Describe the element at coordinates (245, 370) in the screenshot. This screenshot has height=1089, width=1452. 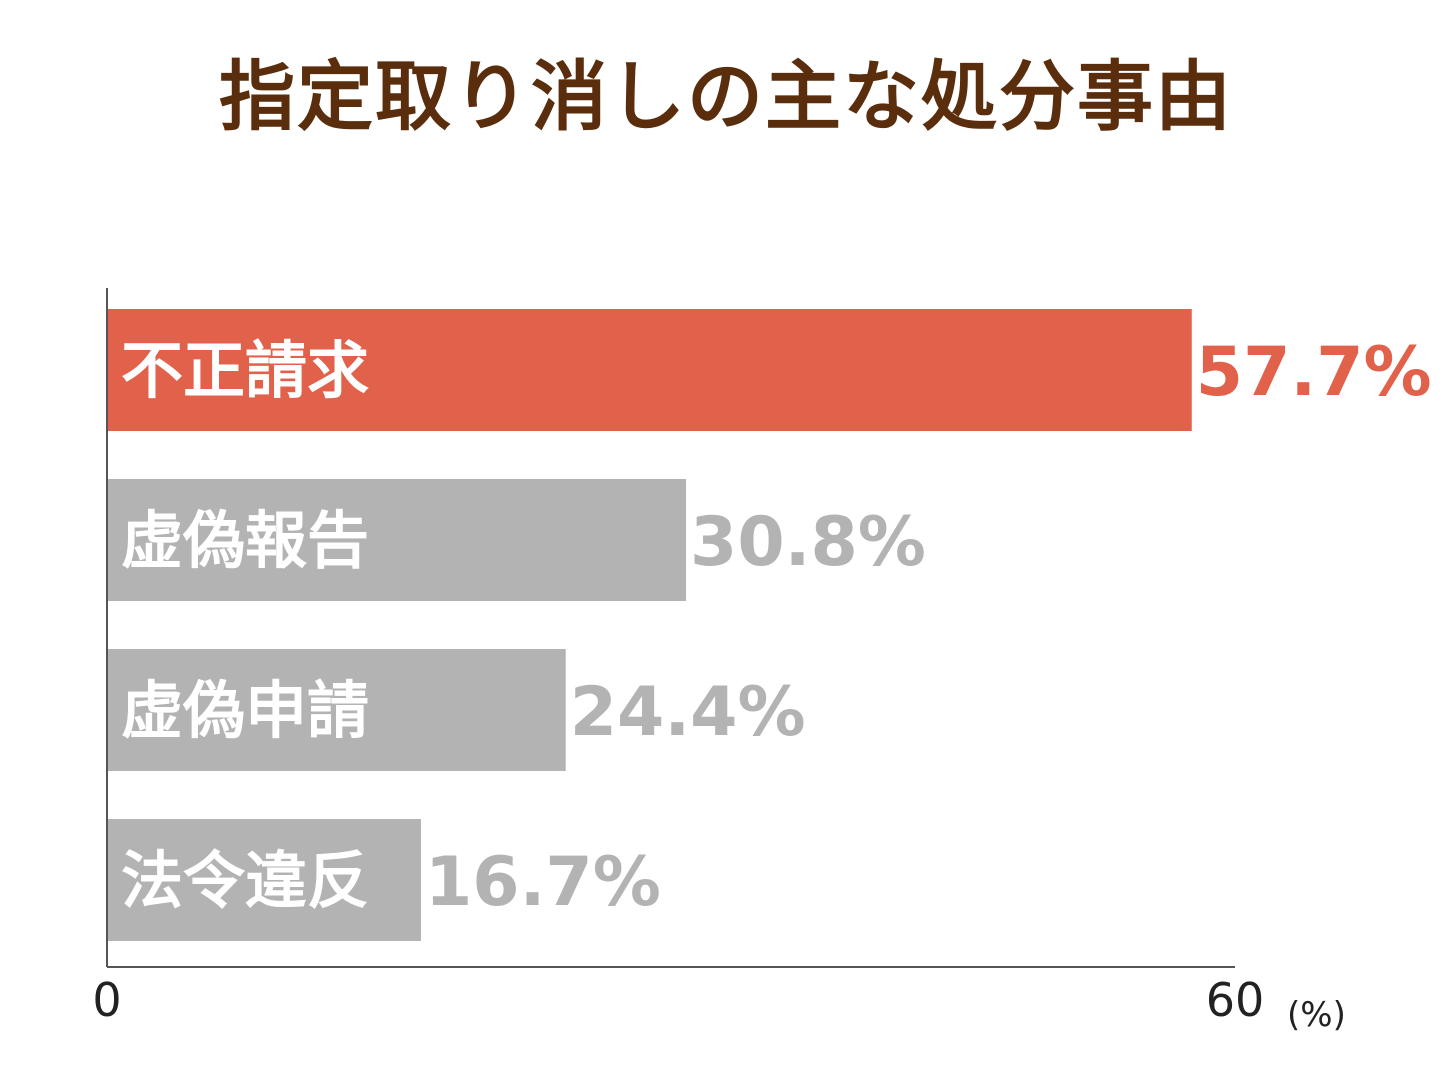
I see `bar-category-label-0: 不正請求` at that location.